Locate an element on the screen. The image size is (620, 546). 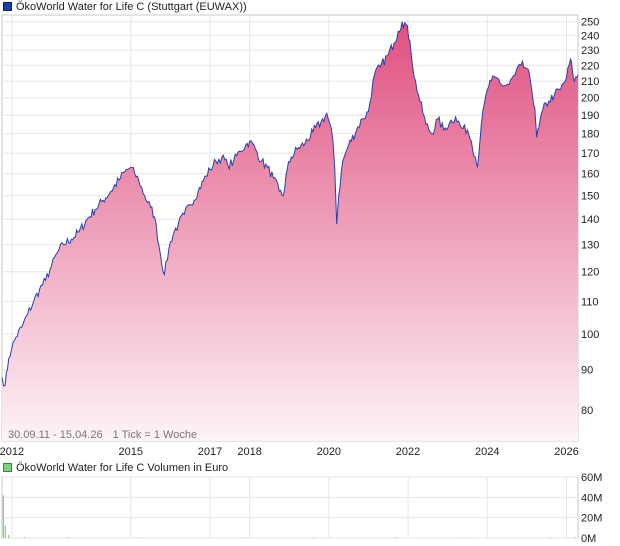
price-x-tick-label: 2020 is located at coordinates (329, 452).